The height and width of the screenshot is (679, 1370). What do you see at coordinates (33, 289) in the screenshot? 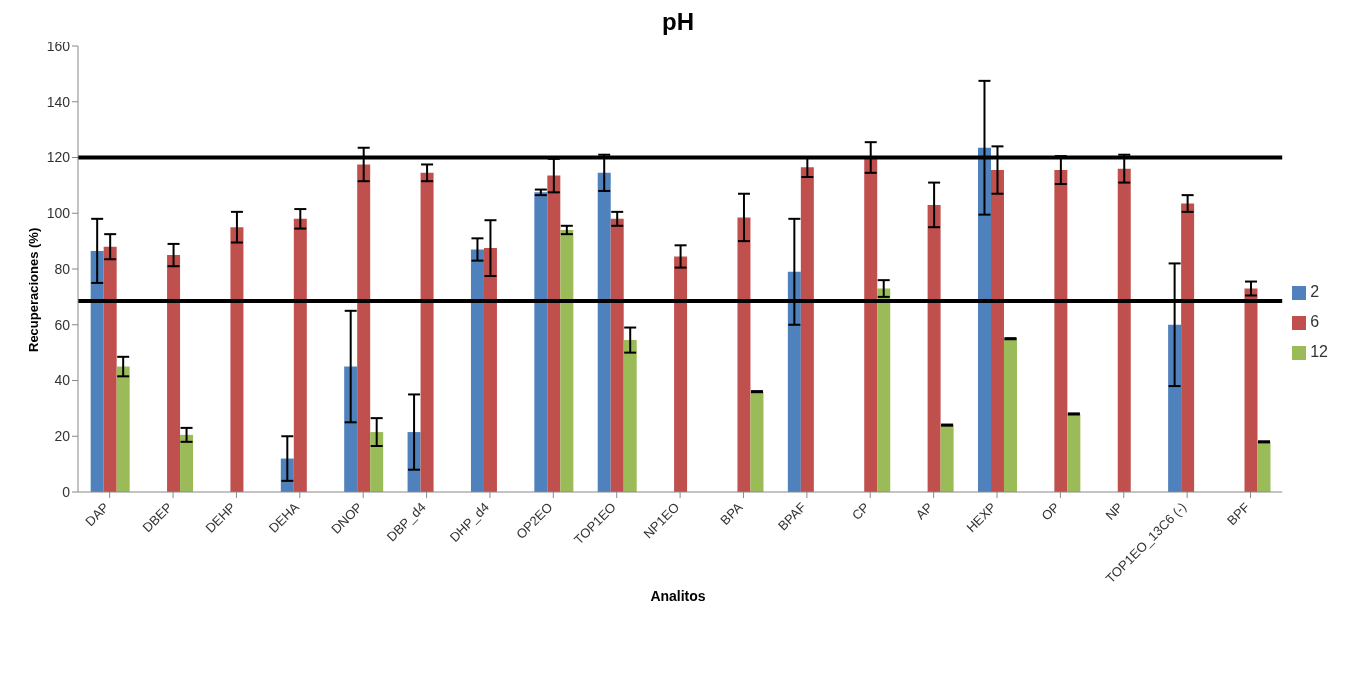
I see `y-axis-title: Recuperaciones (%)` at bounding box center [33, 289].